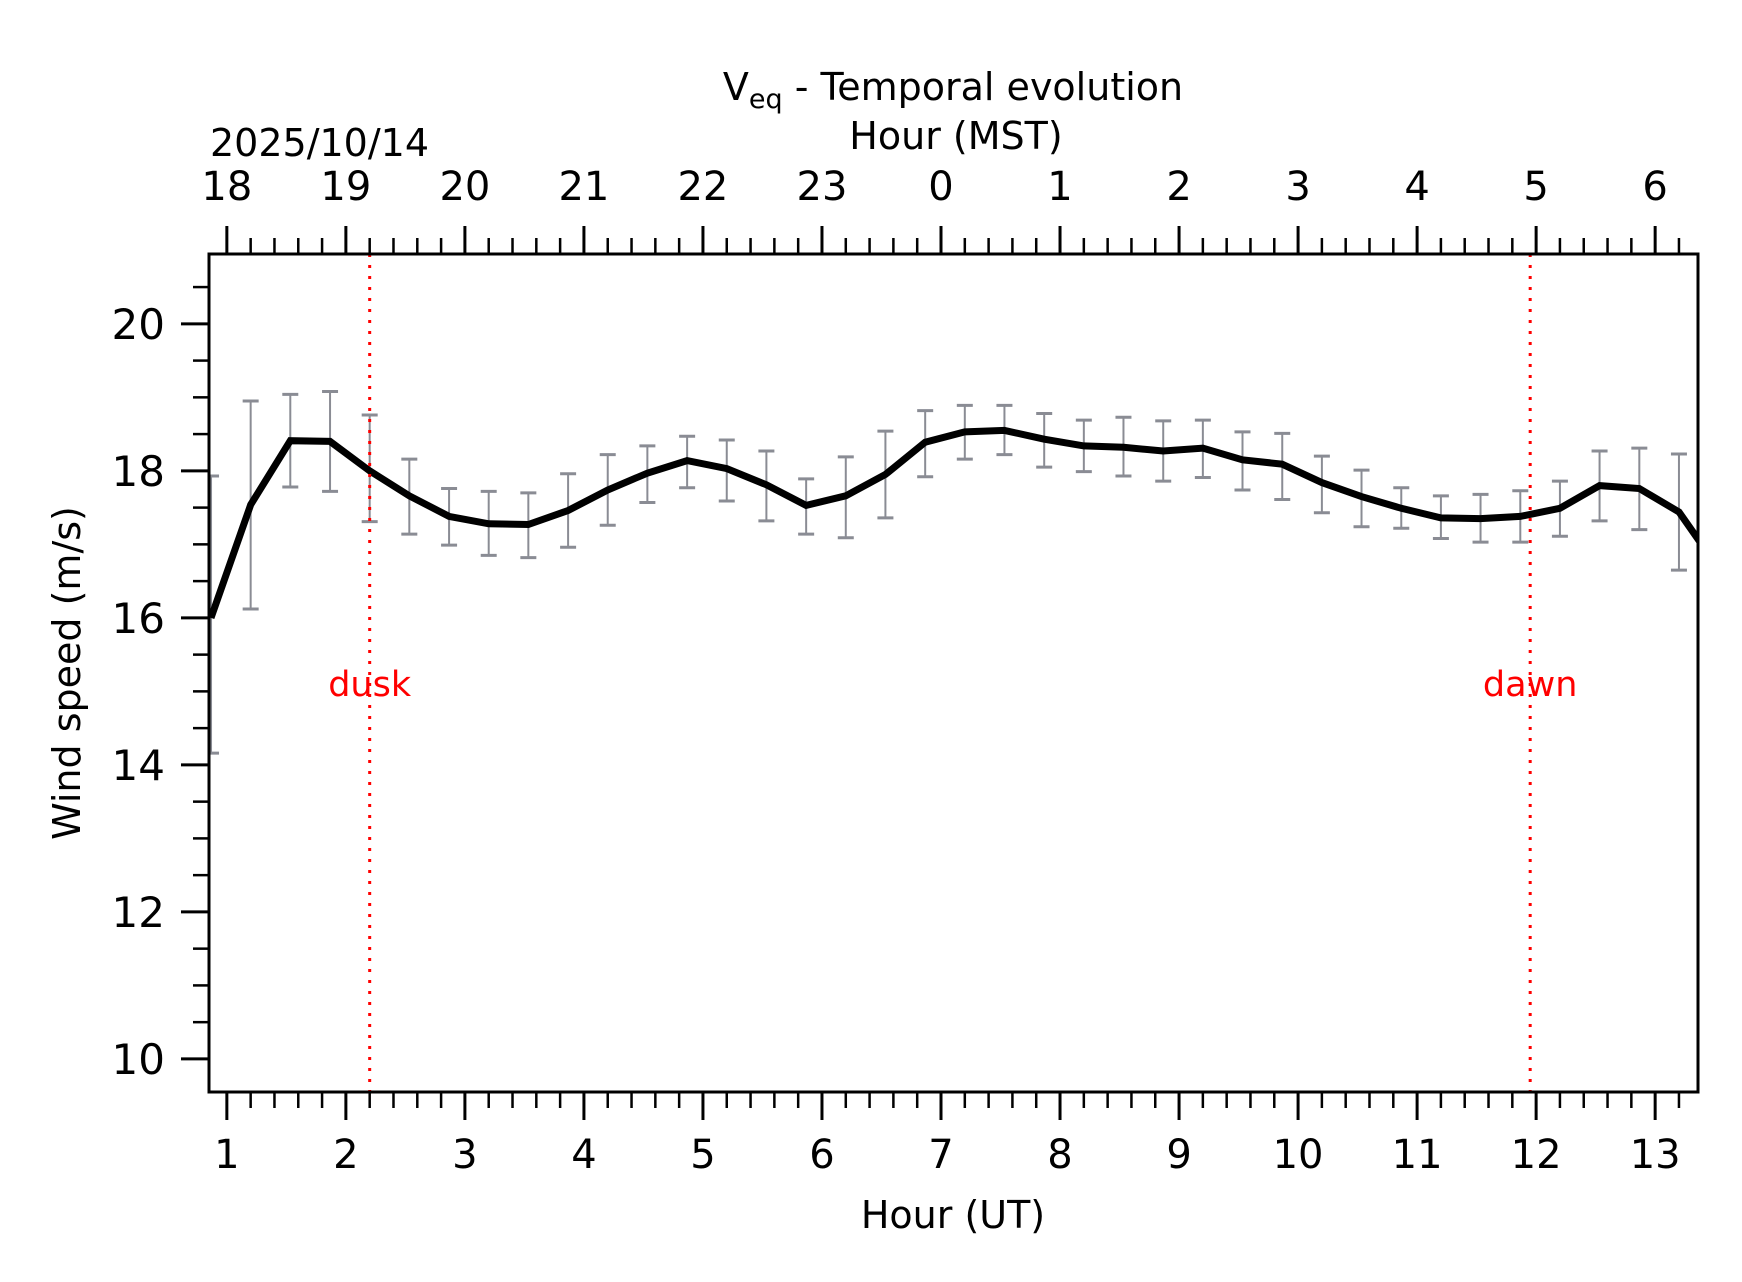  What do you see at coordinates (983, 87) in the screenshot?
I see `chart-title-suffix: - Temporal evolution` at bounding box center [983, 87].